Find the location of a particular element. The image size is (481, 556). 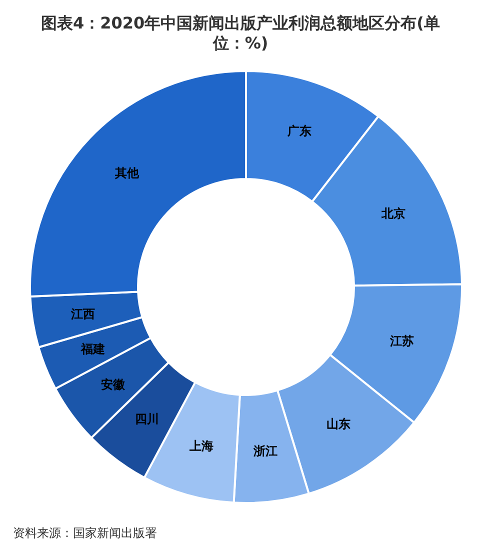

slice-label: 其他 is located at coordinates (127, 173).